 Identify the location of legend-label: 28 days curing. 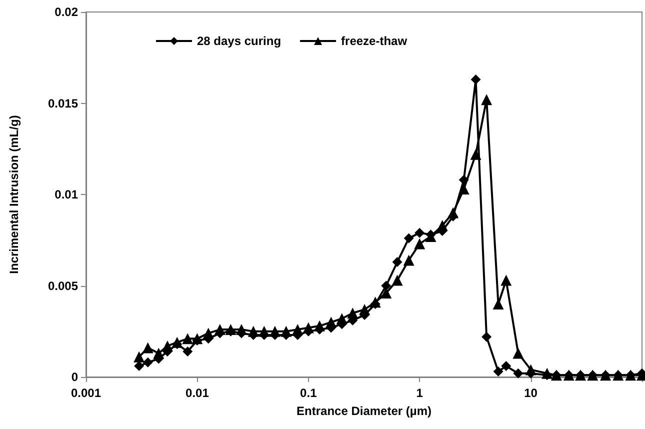
(239, 41).